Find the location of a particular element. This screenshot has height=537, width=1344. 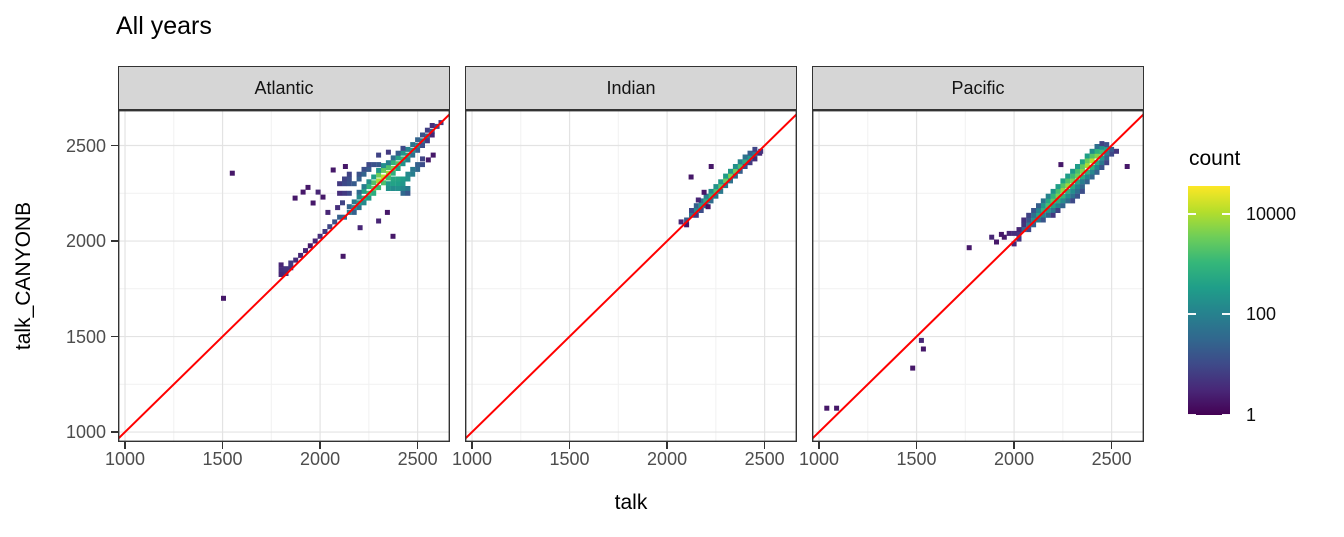

y-tick-label: 2000 is located at coordinates (85, 241).